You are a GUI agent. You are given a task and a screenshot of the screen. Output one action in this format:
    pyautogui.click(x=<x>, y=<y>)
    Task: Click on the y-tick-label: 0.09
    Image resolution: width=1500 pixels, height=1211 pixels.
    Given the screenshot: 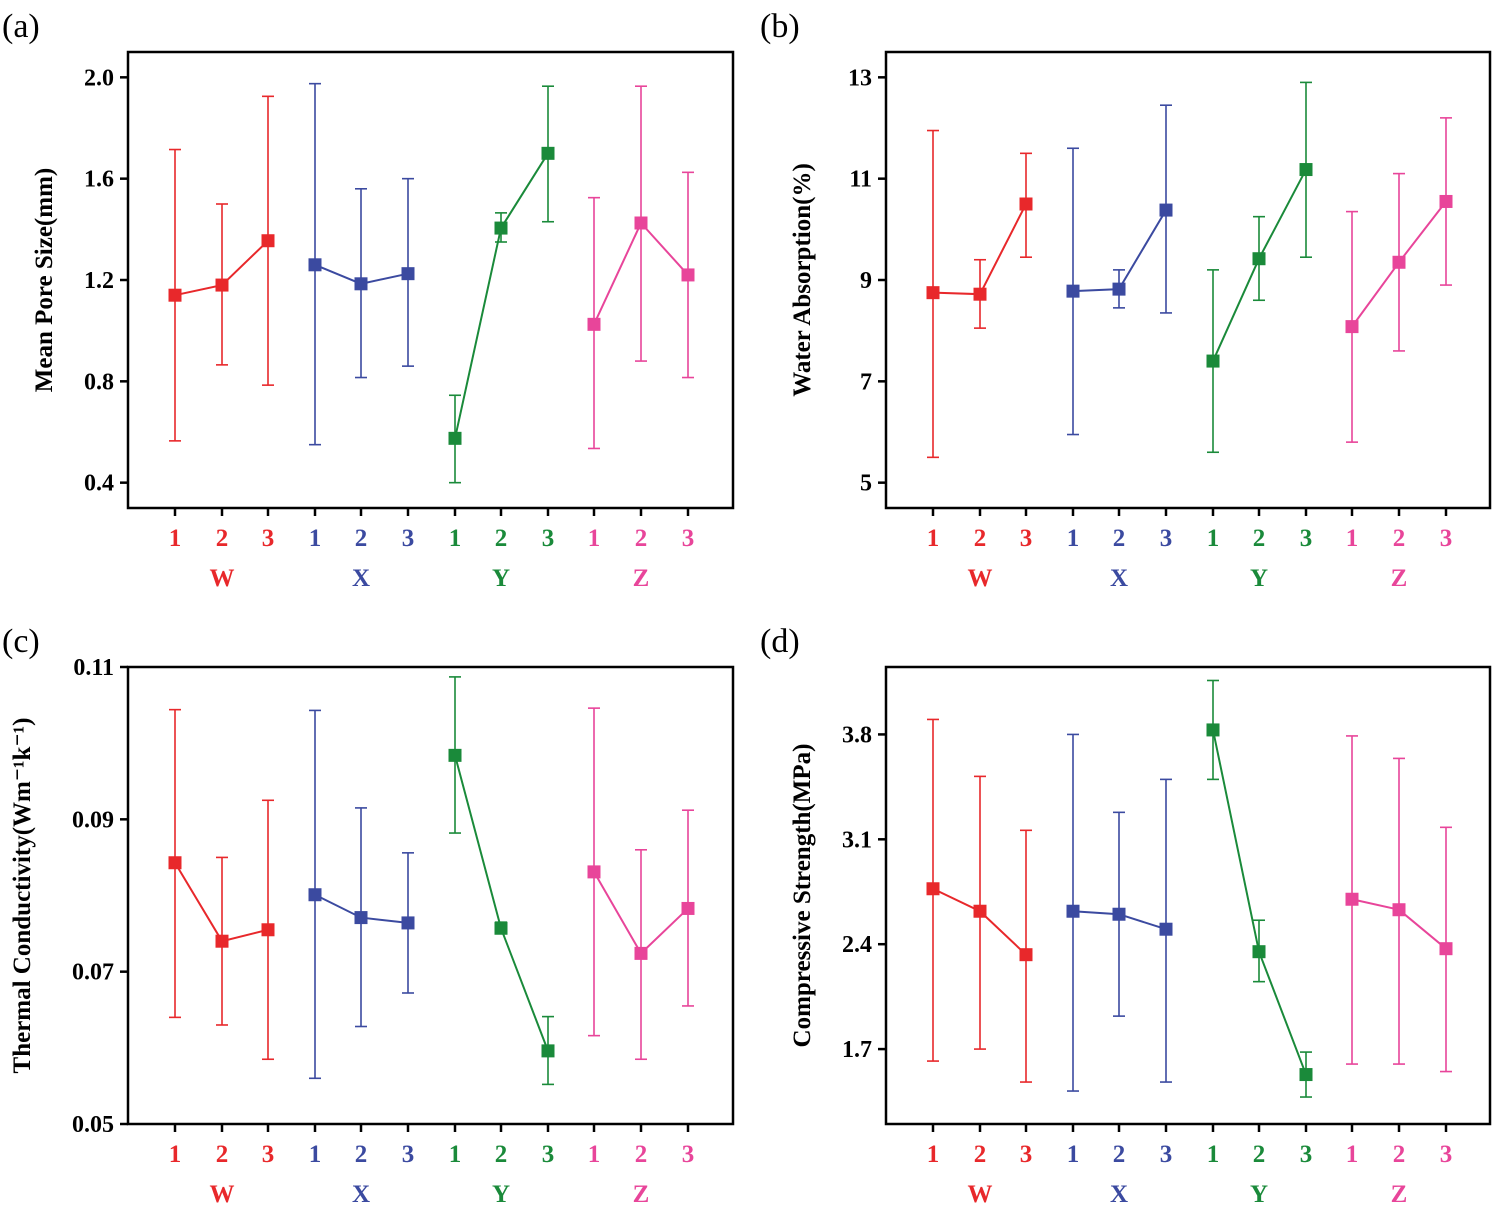 What is the action you would take?
    pyautogui.click(x=93, y=820)
    